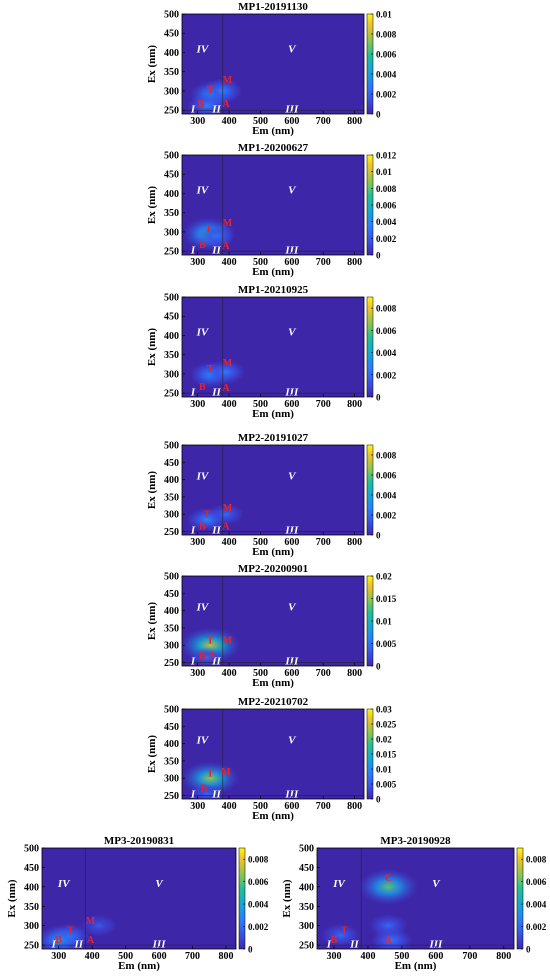  Describe the element at coordinates (273, 702) in the screenshot. I see `chart-title: MP2-20210702` at that location.